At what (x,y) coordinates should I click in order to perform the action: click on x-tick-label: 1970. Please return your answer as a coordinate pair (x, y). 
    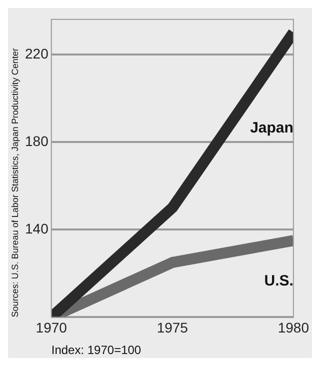
    Looking at the image, I should click on (52, 327).